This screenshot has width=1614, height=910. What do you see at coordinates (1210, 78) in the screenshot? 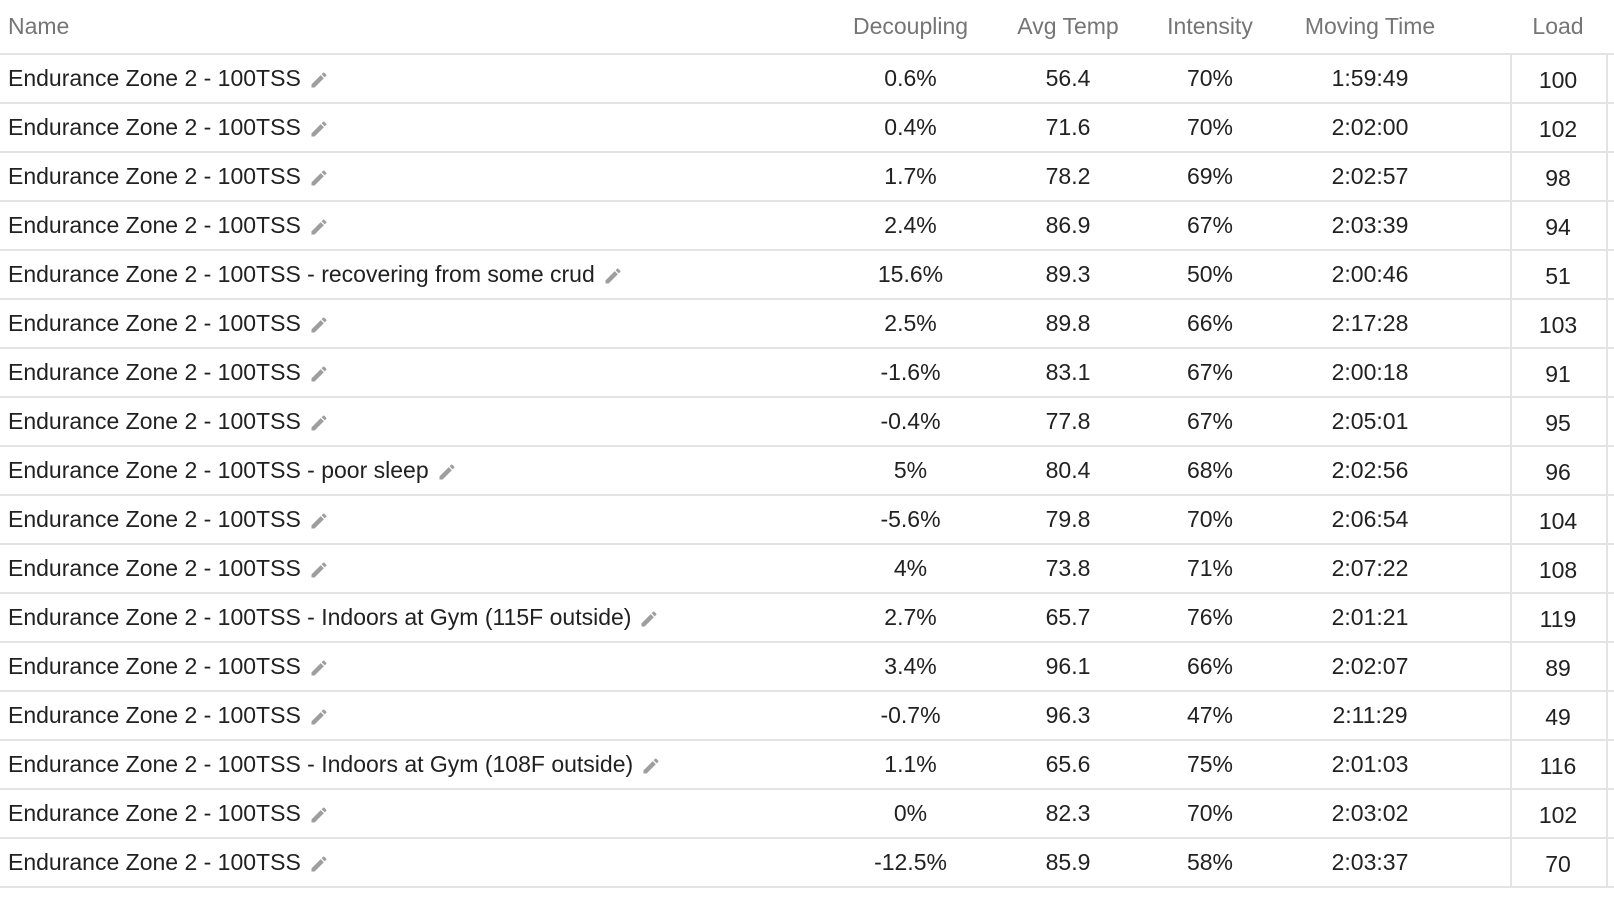
I see `intensity-cell: 70%` at bounding box center [1210, 78].